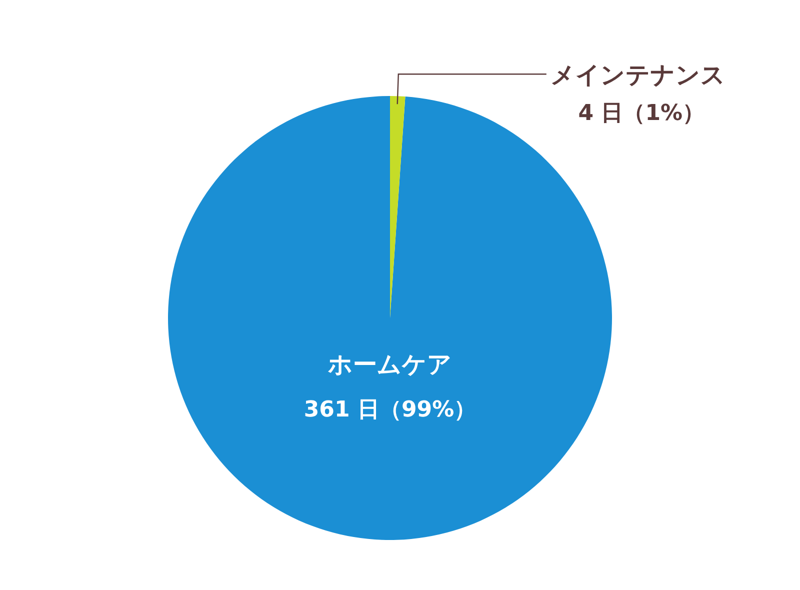 The width and height of the screenshot is (800, 590). I want to click on data-label: 361 日（99%）, so click(390, 410).